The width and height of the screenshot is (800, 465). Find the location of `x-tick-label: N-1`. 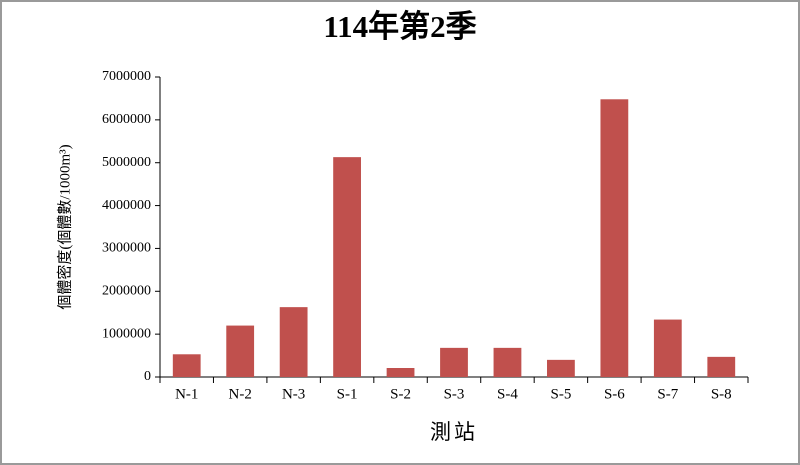

x-tick-label: N-1 is located at coordinates (186, 394).